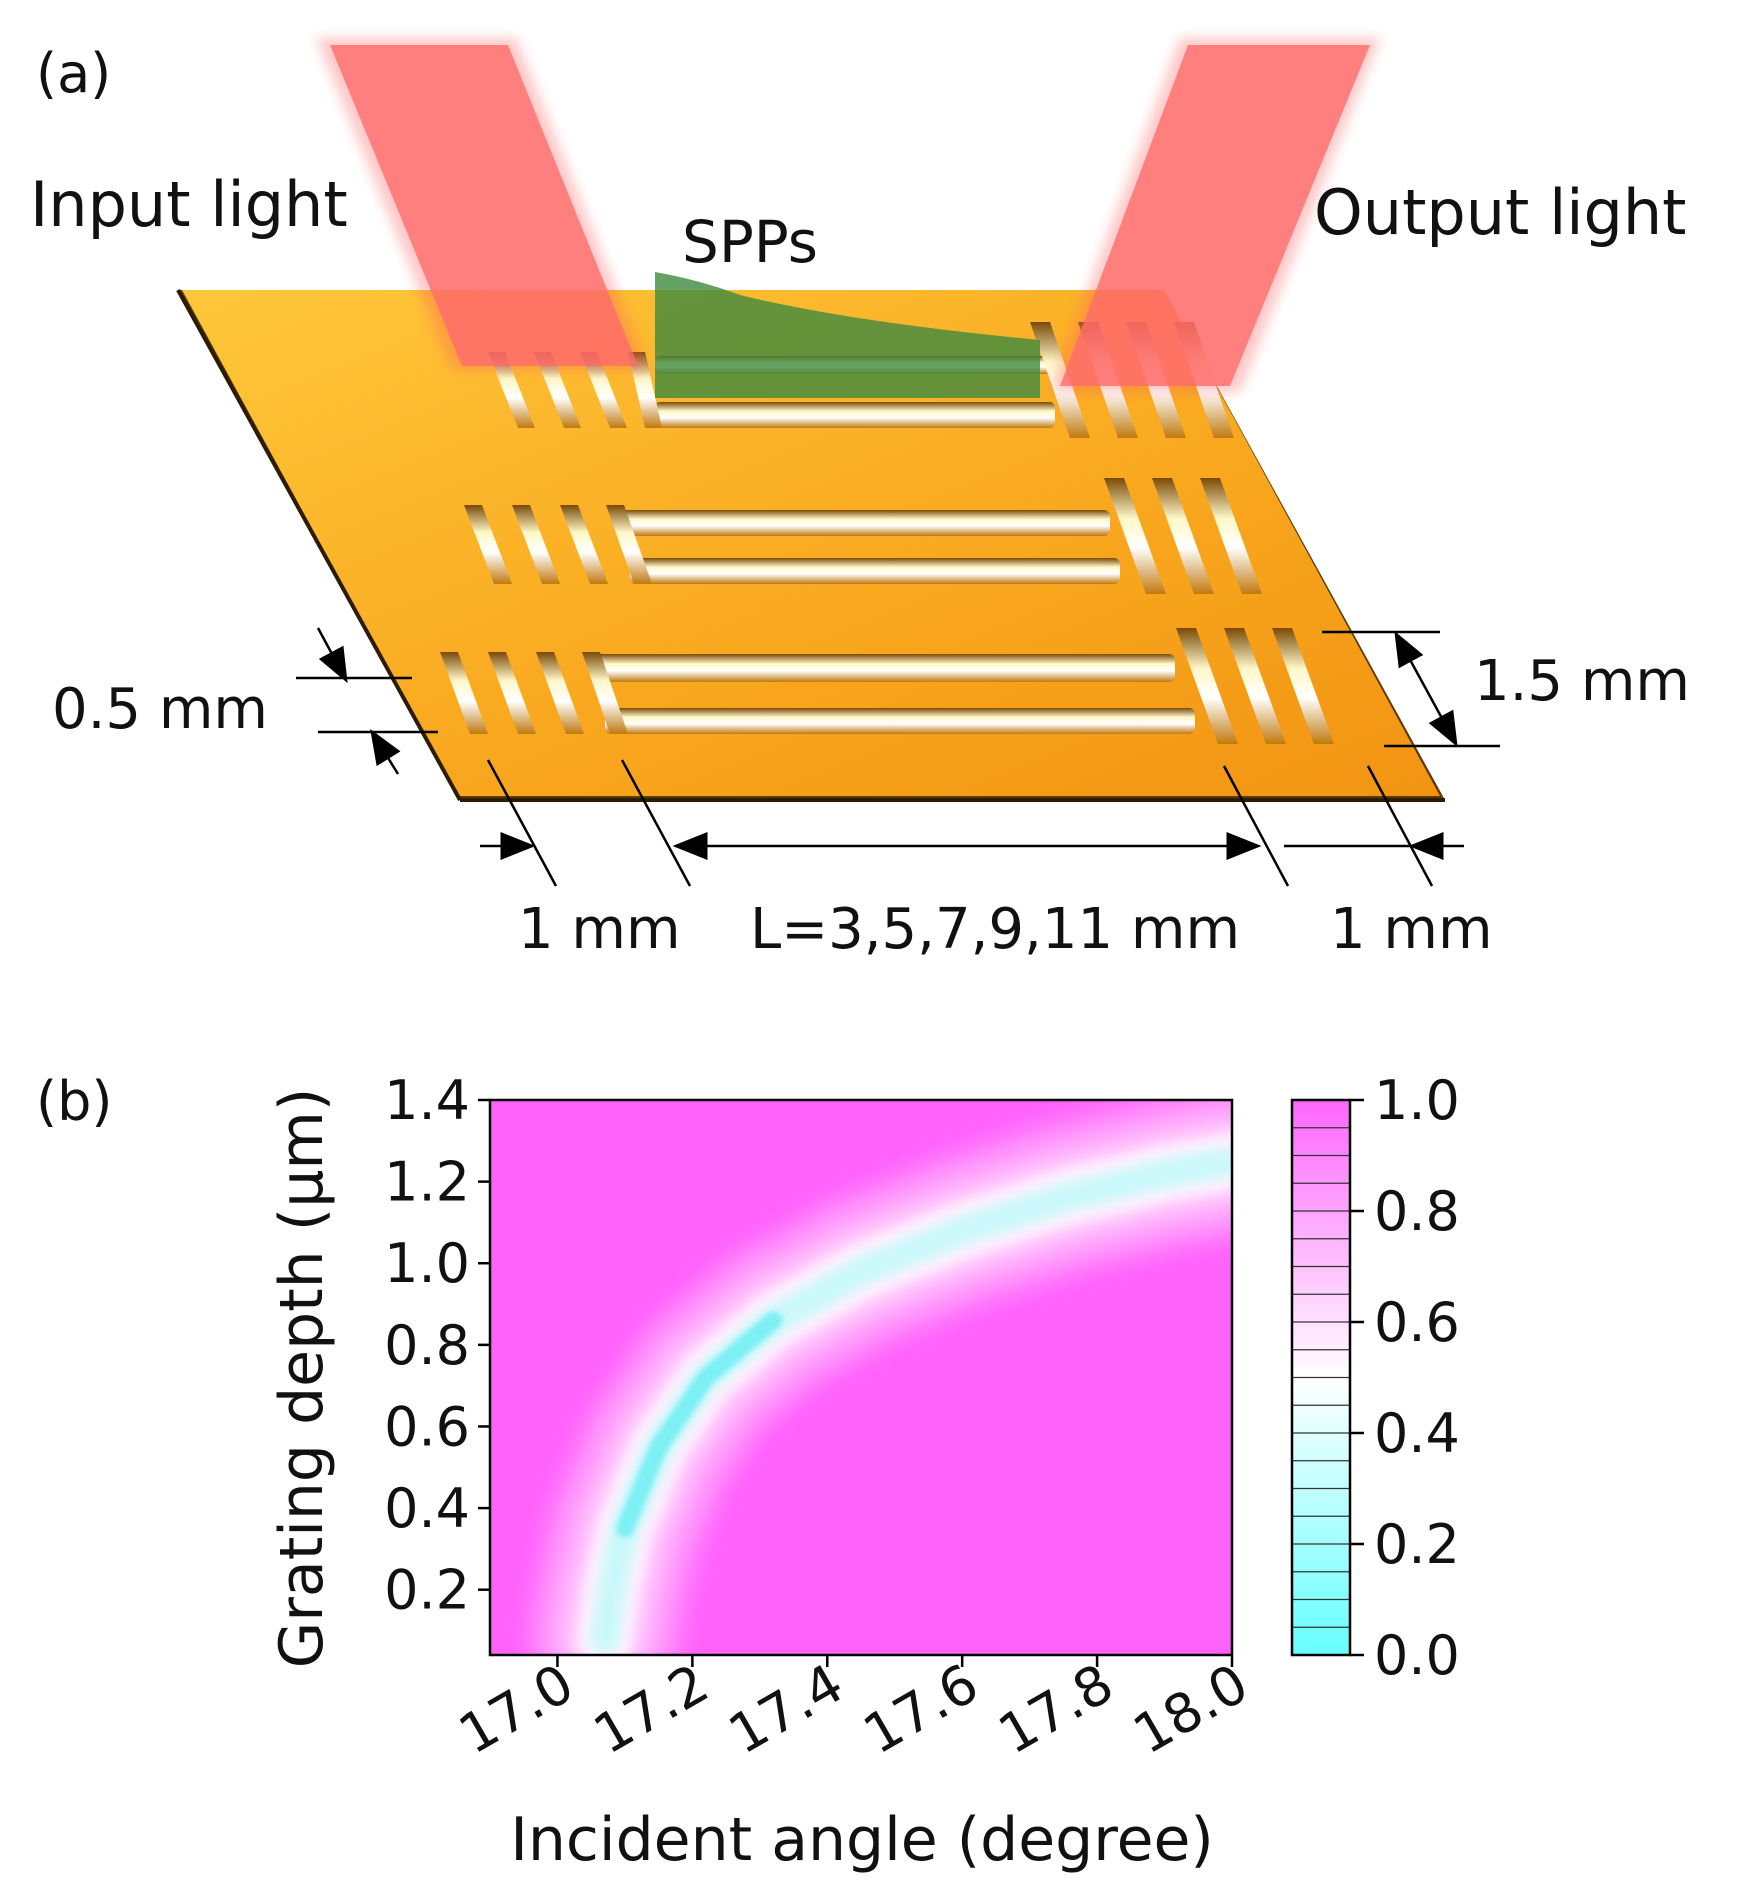 This screenshot has height=1890, width=1747. What do you see at coordinates (1417, 1433) in the screenshot?
I see `colorbar-tick-label: 0.4` at bounding box center [1417, 1433].